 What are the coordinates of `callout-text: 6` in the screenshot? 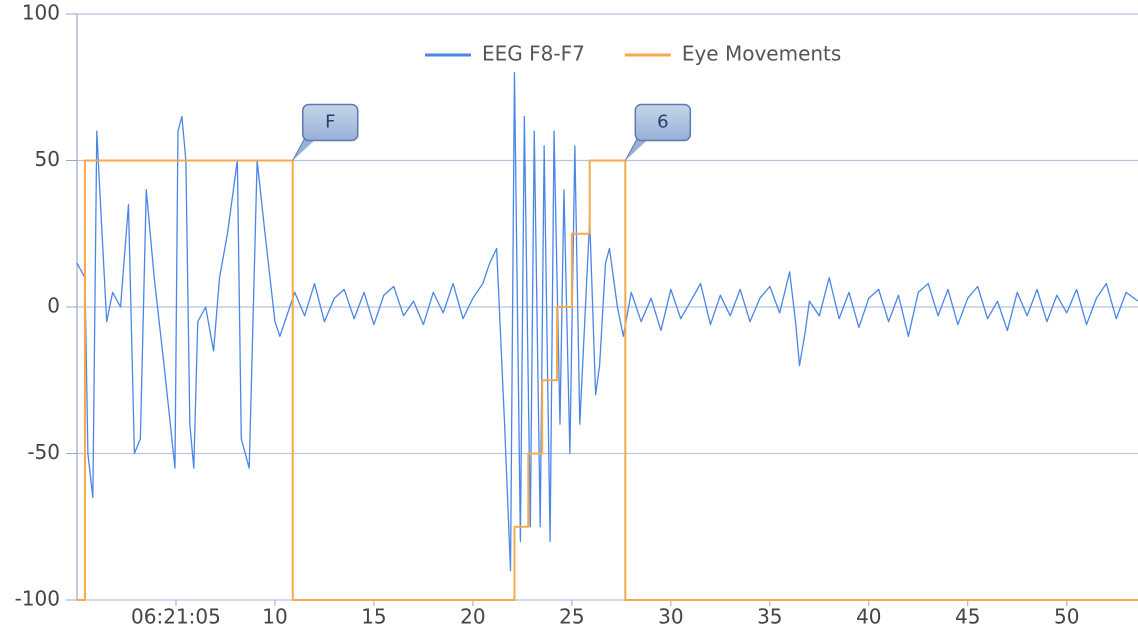 It's located at (662, 122).